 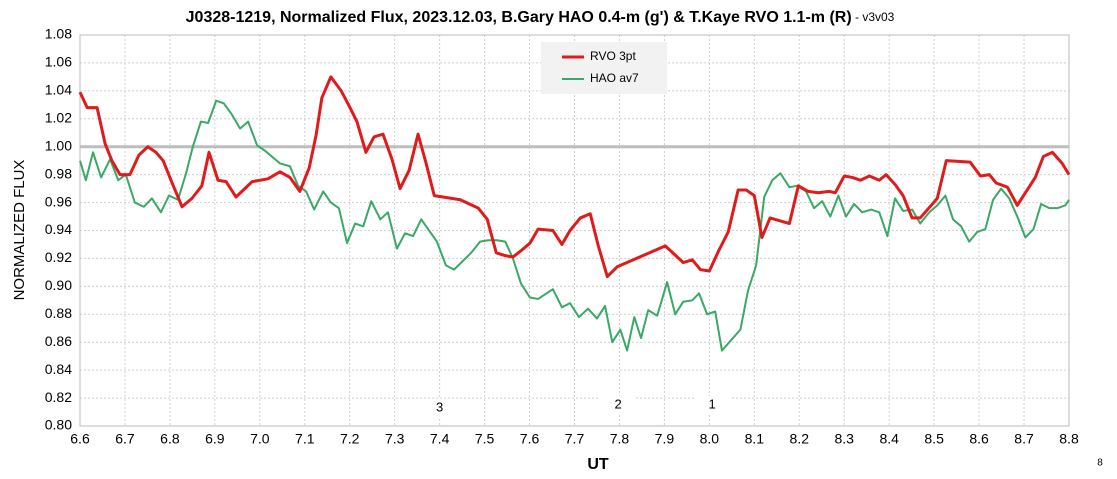 I want to click on x-tick-label: 7.6, so click(x=530, y=439).